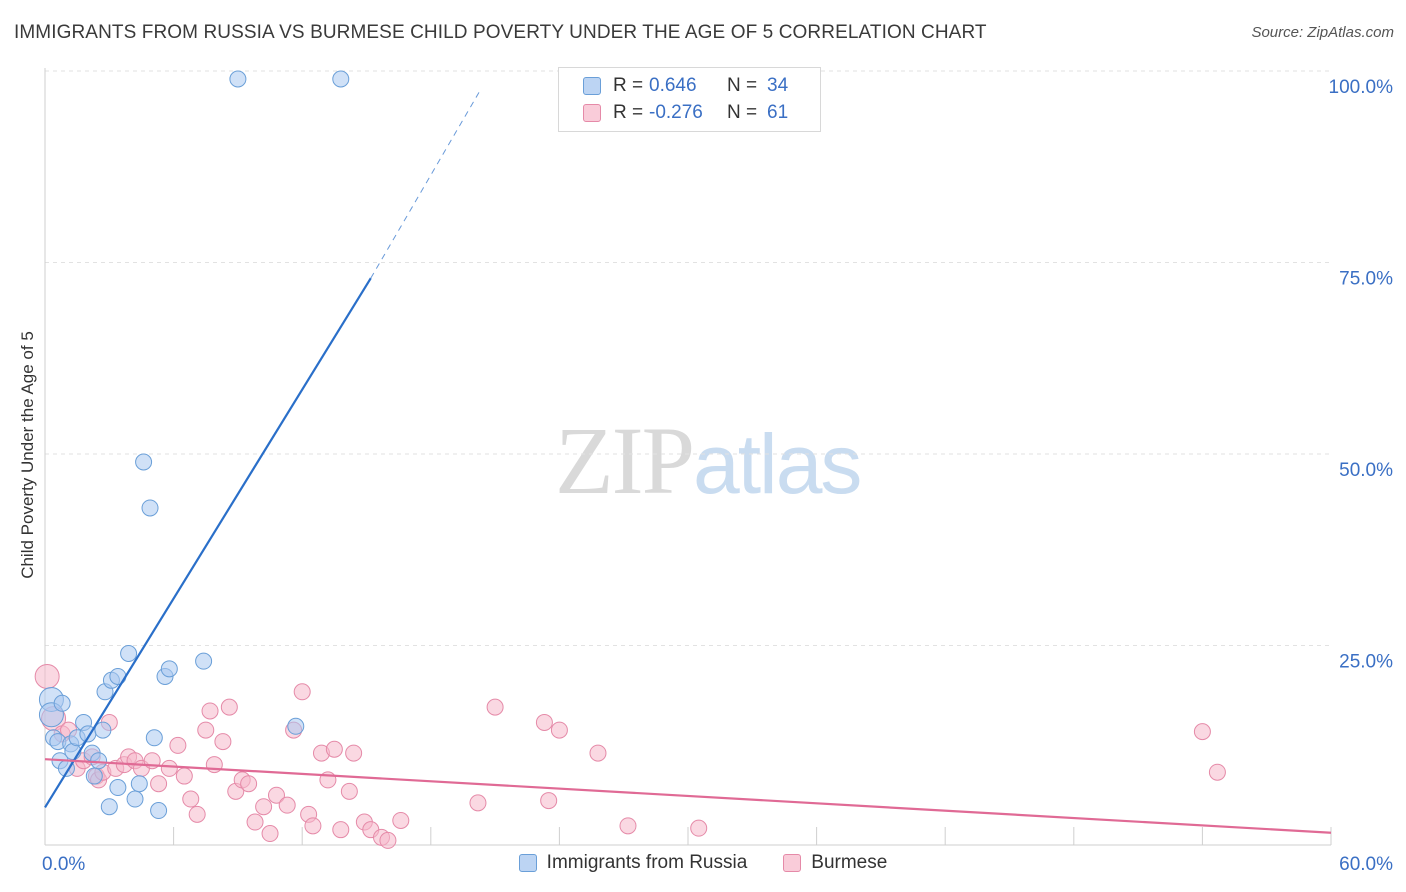 This screenshot has width=1406, height=892. I want to click on y-tick-label: 100.0%, so click(1361, 87).